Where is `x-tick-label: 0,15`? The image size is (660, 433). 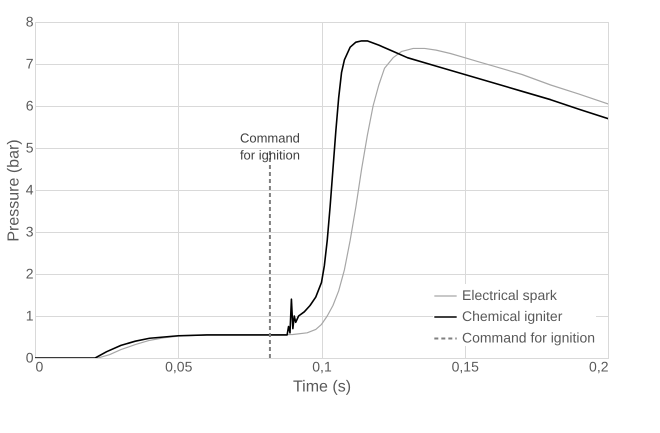
x-tick-label: 0,15 is located at coordinates (466, 366).